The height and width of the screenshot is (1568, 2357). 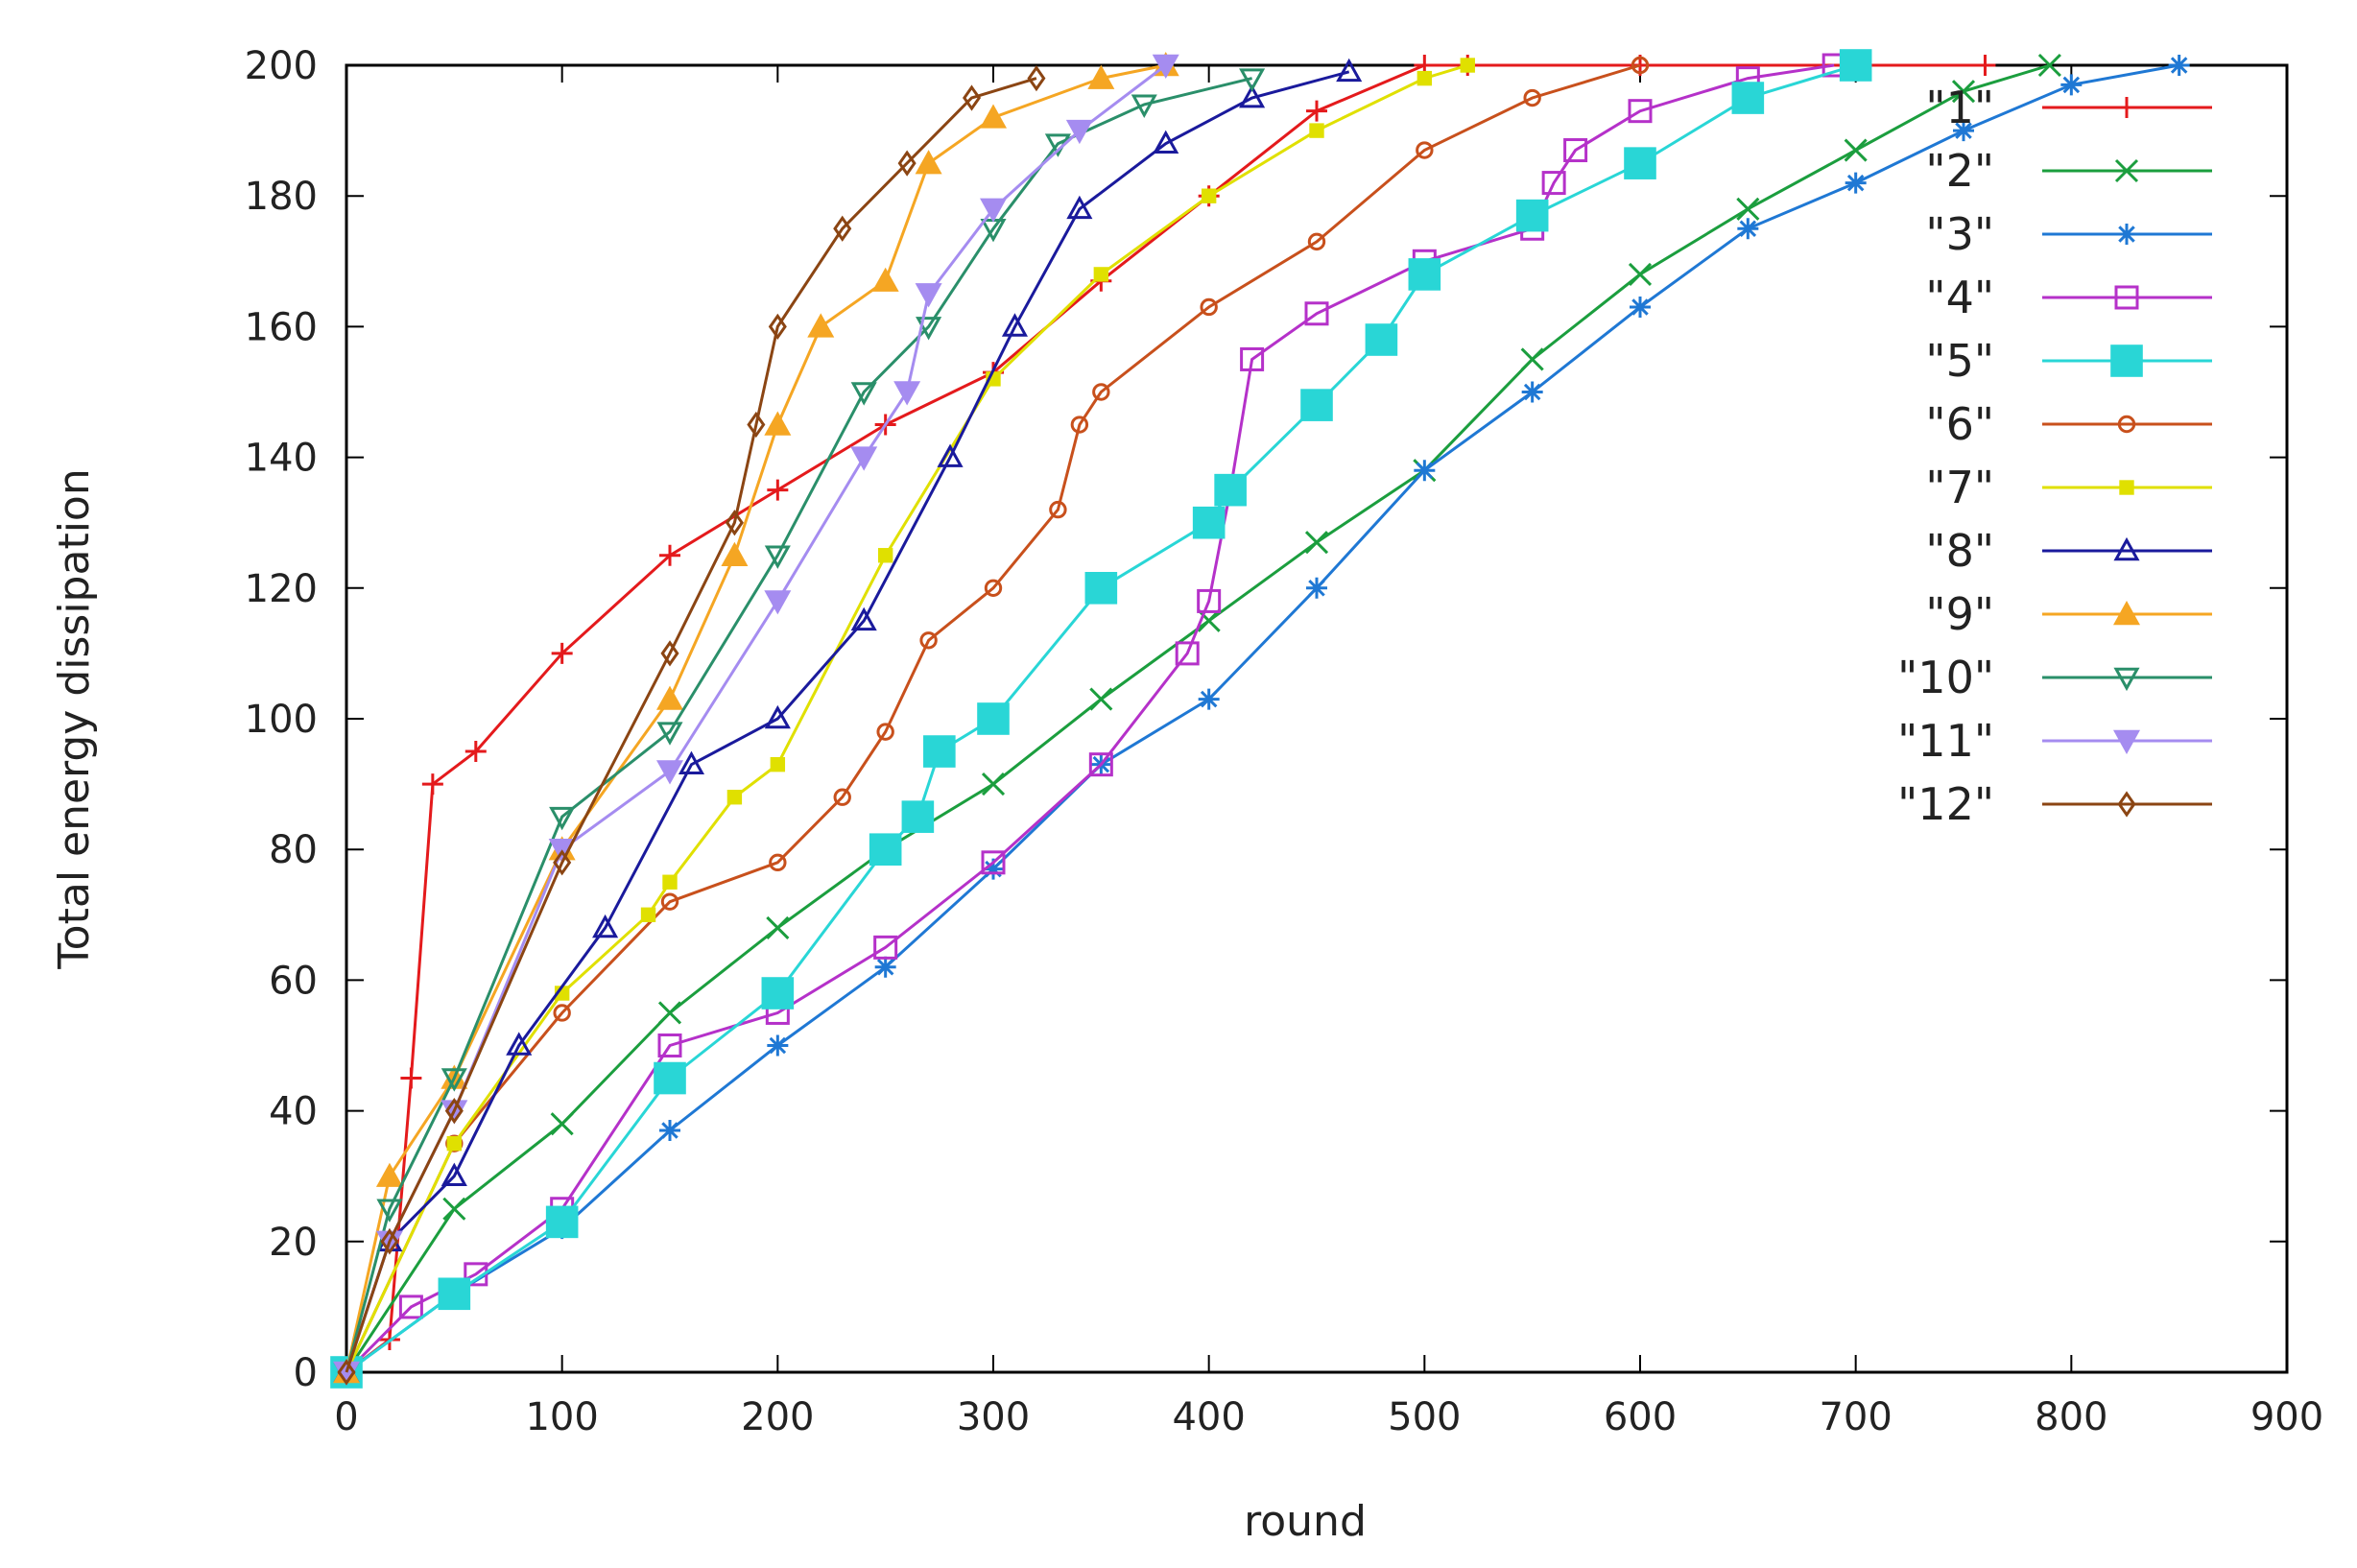 I want to click on x-tick-label: 100, so click(x=562, y=1417).